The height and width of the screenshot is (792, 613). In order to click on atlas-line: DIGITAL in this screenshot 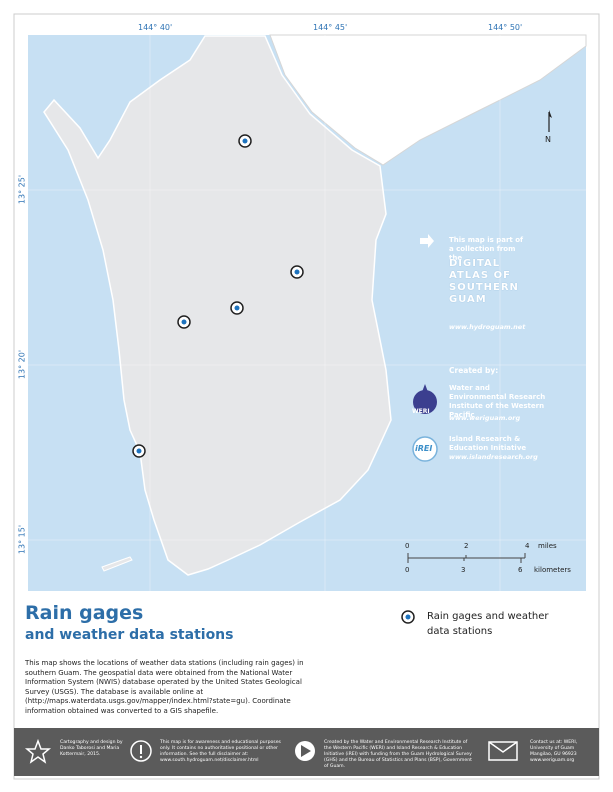, I will do `click(475, 263)`.